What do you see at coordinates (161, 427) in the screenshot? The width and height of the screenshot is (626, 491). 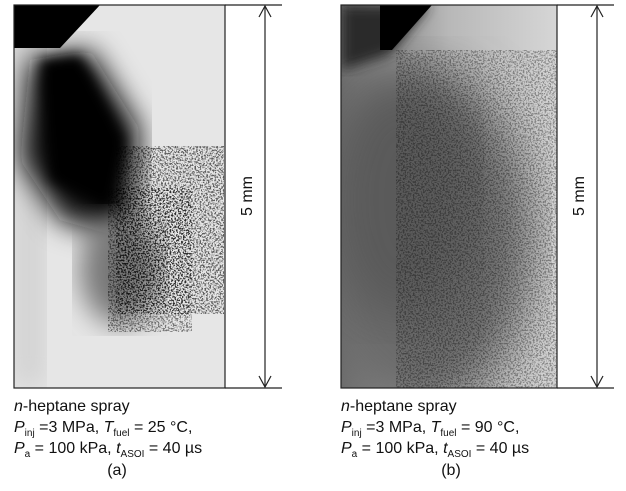 I see `caption-text: = 25 °C,` at bounding box center [161, 427].